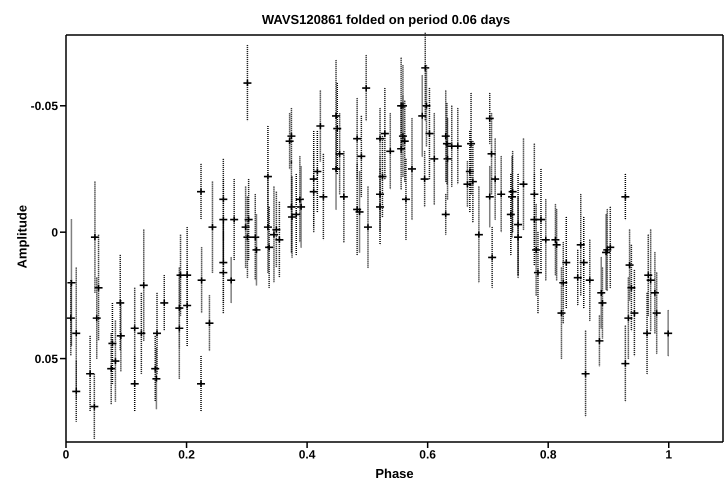  What do you see at coordinates (394, 473) in the screenshot?
I see `x-axis-title: Phase` at bounding box center [394, 473].